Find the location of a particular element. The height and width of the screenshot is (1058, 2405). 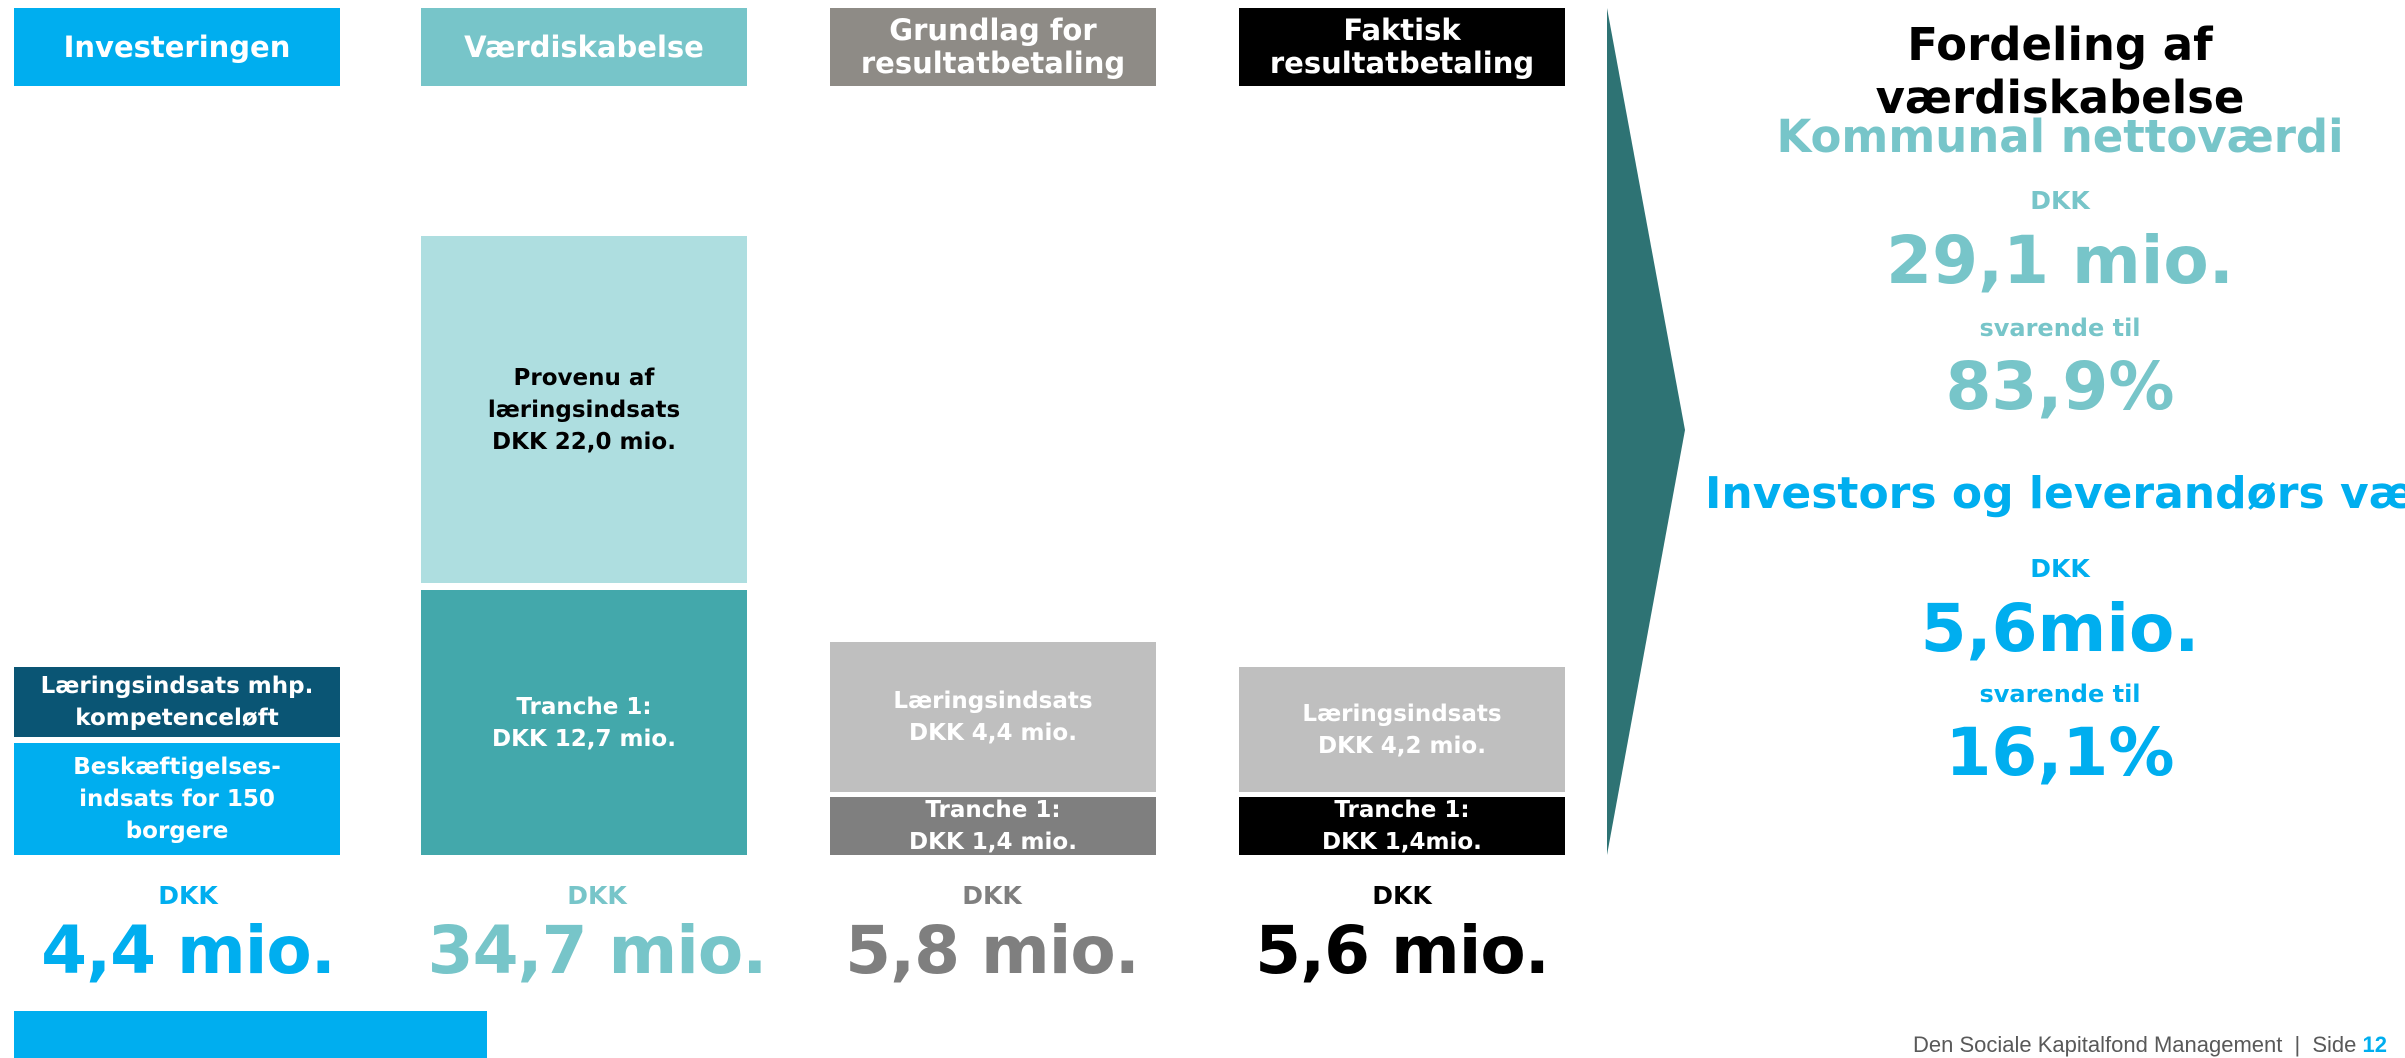

bar-investeringen-segment-2-label: Læringsindsats mhp. kompetenceløft is located at coordinates (177, 702).